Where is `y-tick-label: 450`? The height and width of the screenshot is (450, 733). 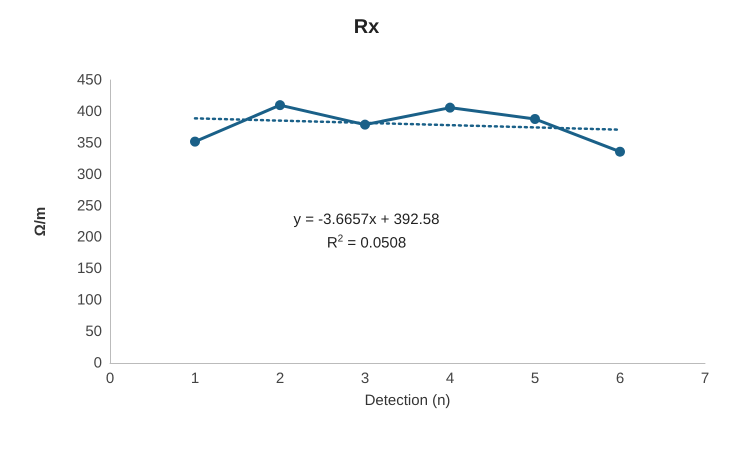
y-tick-label: 450 is located at coordinates (89, 80).